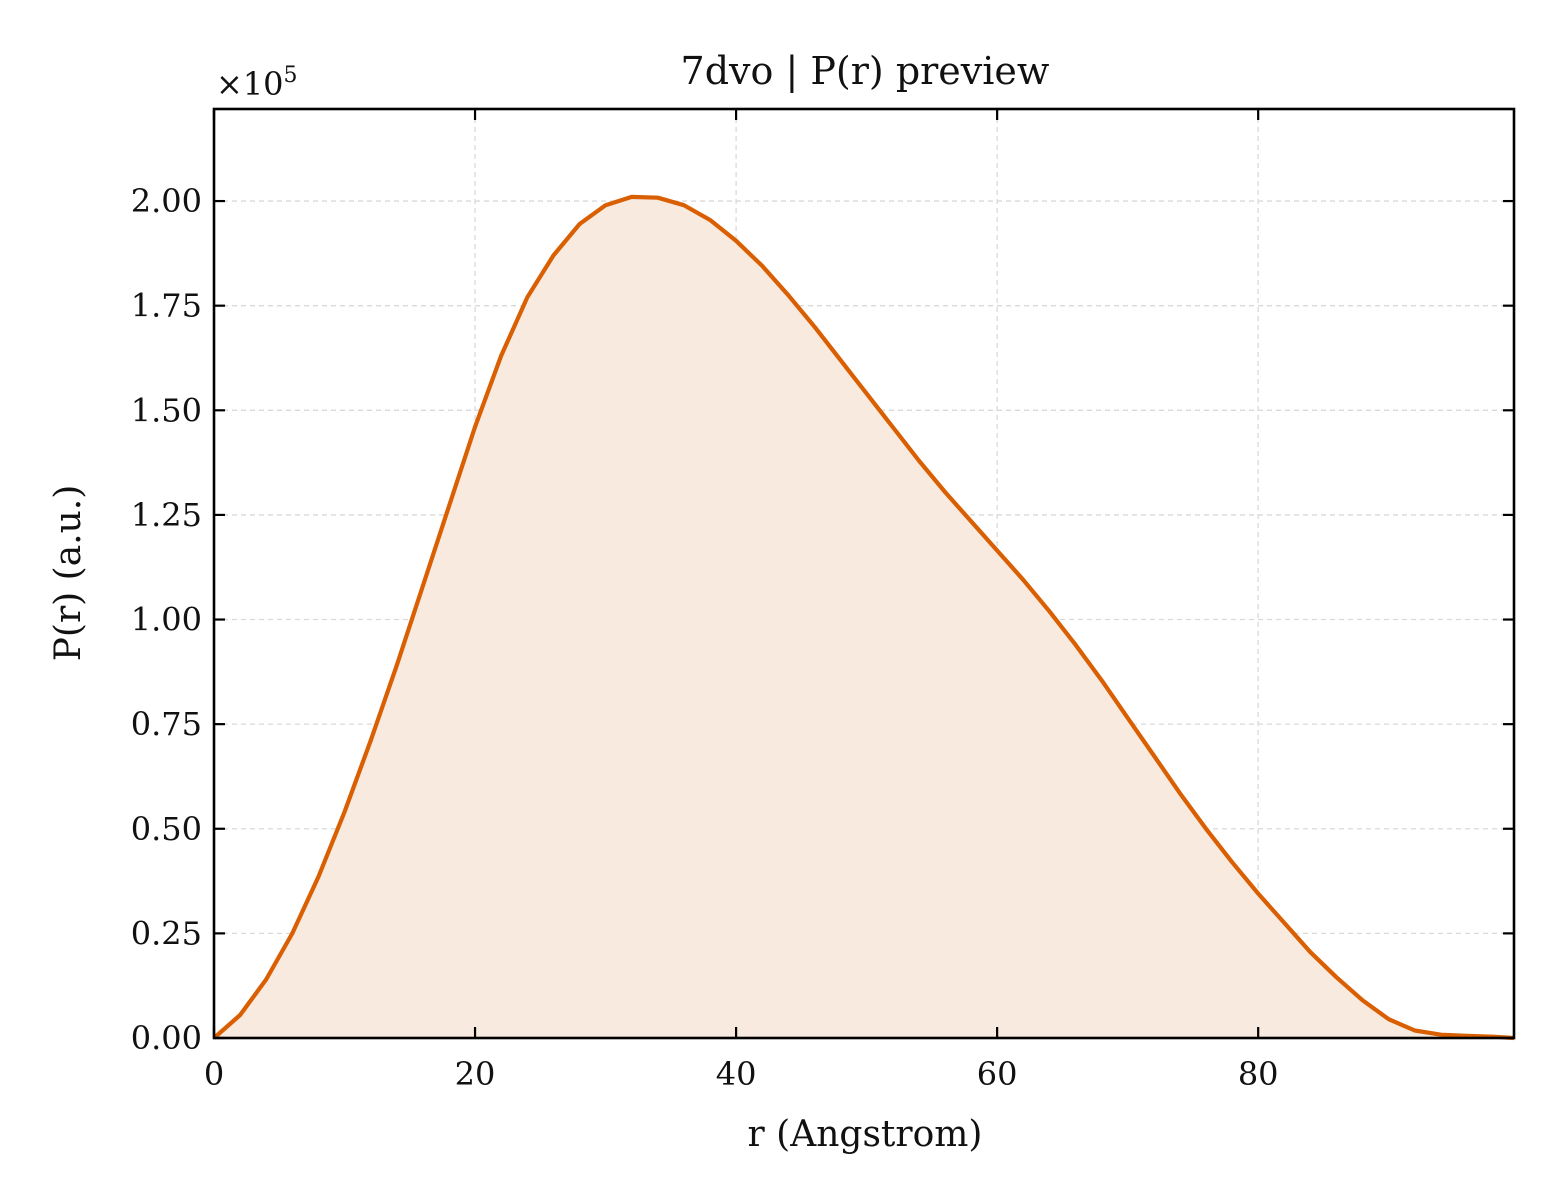 This screenshot has width=1560, height=1200. I want to click on x-tick-label: 0, so click(214, 1074).